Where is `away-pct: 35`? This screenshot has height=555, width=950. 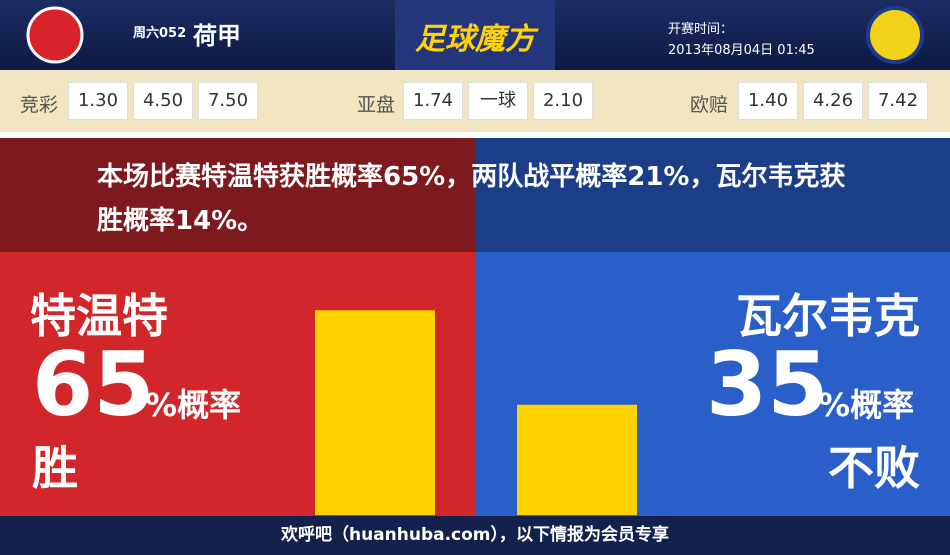
away-pct: 35 is located at coordinates (767, 384).